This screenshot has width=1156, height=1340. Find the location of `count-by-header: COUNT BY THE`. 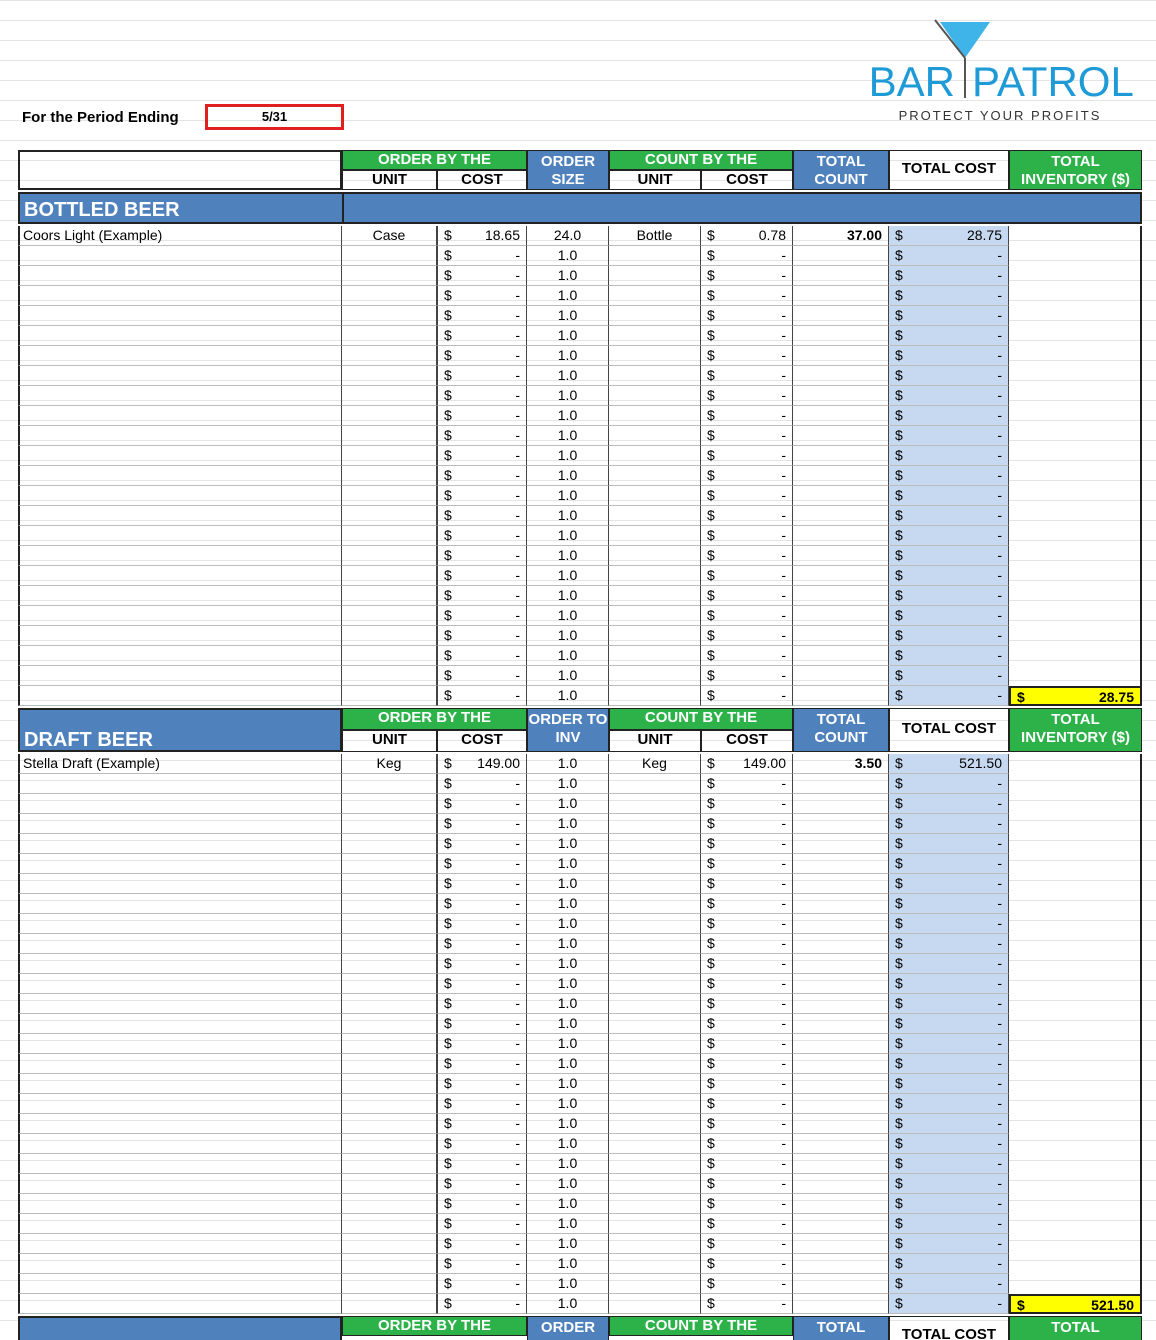

count-by-header: COUNT BY THE is located at coordinates (701, 160).